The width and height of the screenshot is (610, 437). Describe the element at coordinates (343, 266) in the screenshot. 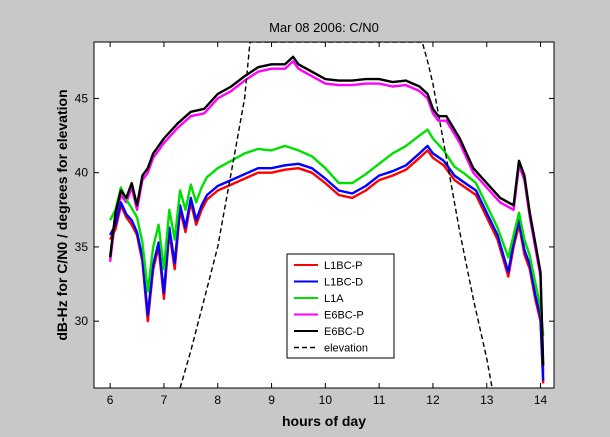

I see `legend-label: L1BC-P` at that location.